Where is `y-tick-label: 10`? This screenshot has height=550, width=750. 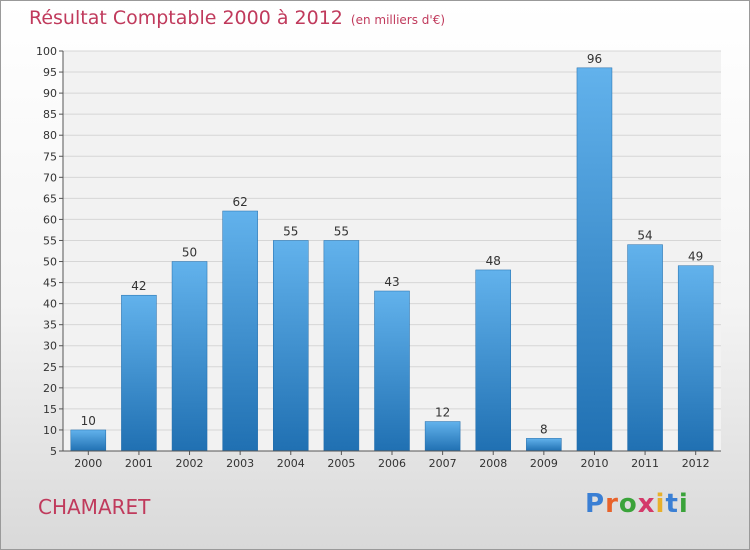
y-tick-label: 10 is located at coordinates (50, 430).